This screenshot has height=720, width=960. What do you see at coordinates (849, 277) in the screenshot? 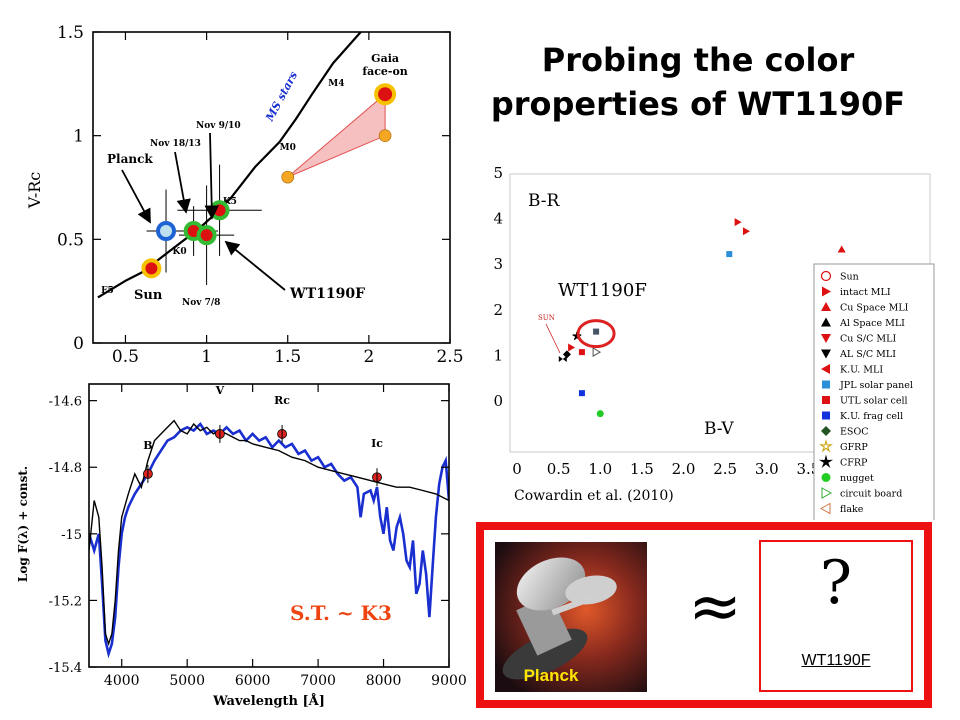
I see `legend-label: Sun` at bounding box center [849, 277].